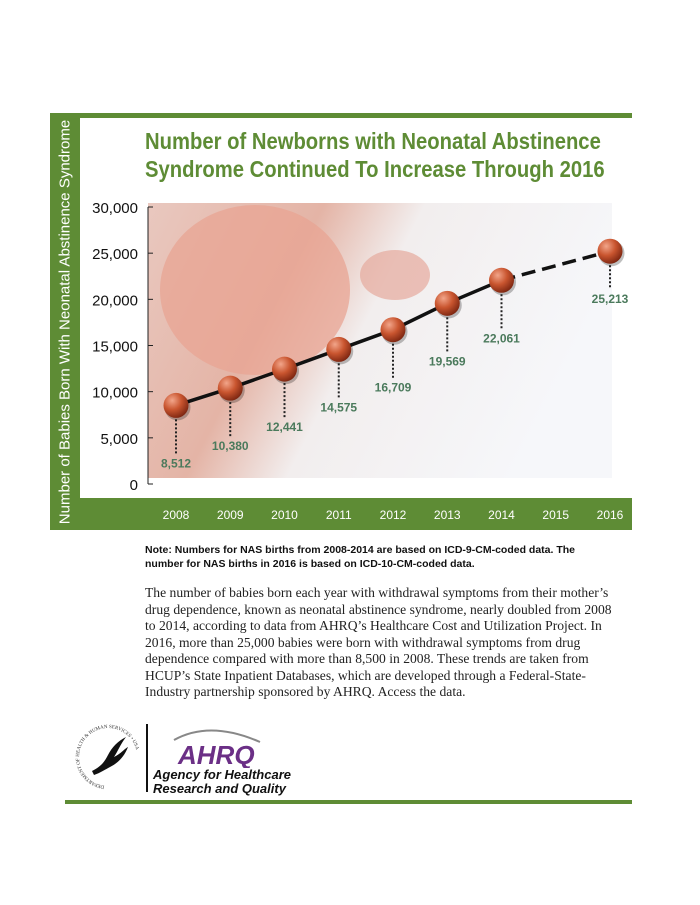  Describe the element at coordinates (501, 338) in the screenshot. I see `data-label: 22,061` at that location.